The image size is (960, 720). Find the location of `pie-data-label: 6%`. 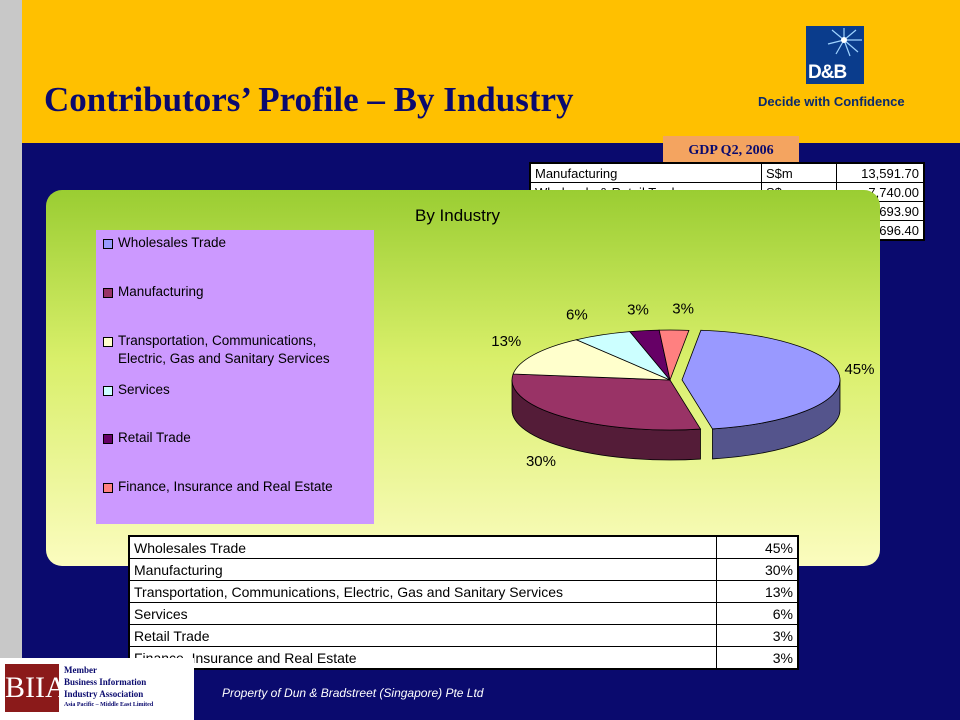

pie-data-label: 6% is located at coordinates (577, 315).